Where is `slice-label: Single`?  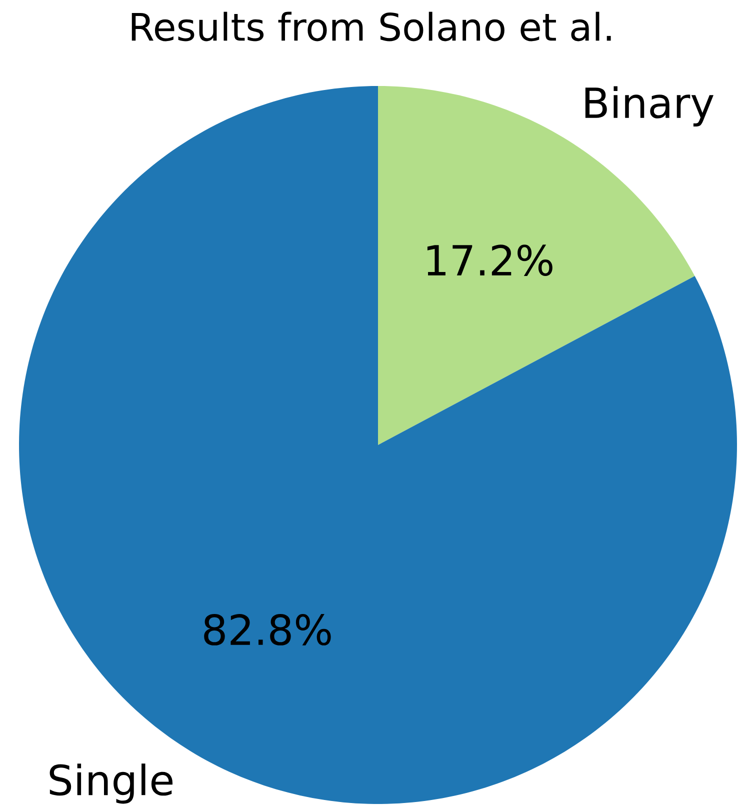 slice-label: Single is located at coordinates (111, 784).